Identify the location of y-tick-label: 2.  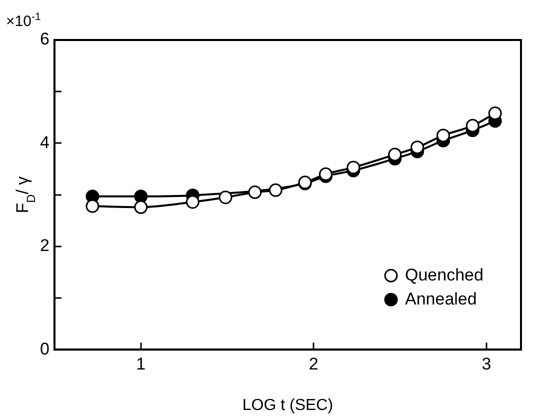
(45, 246).